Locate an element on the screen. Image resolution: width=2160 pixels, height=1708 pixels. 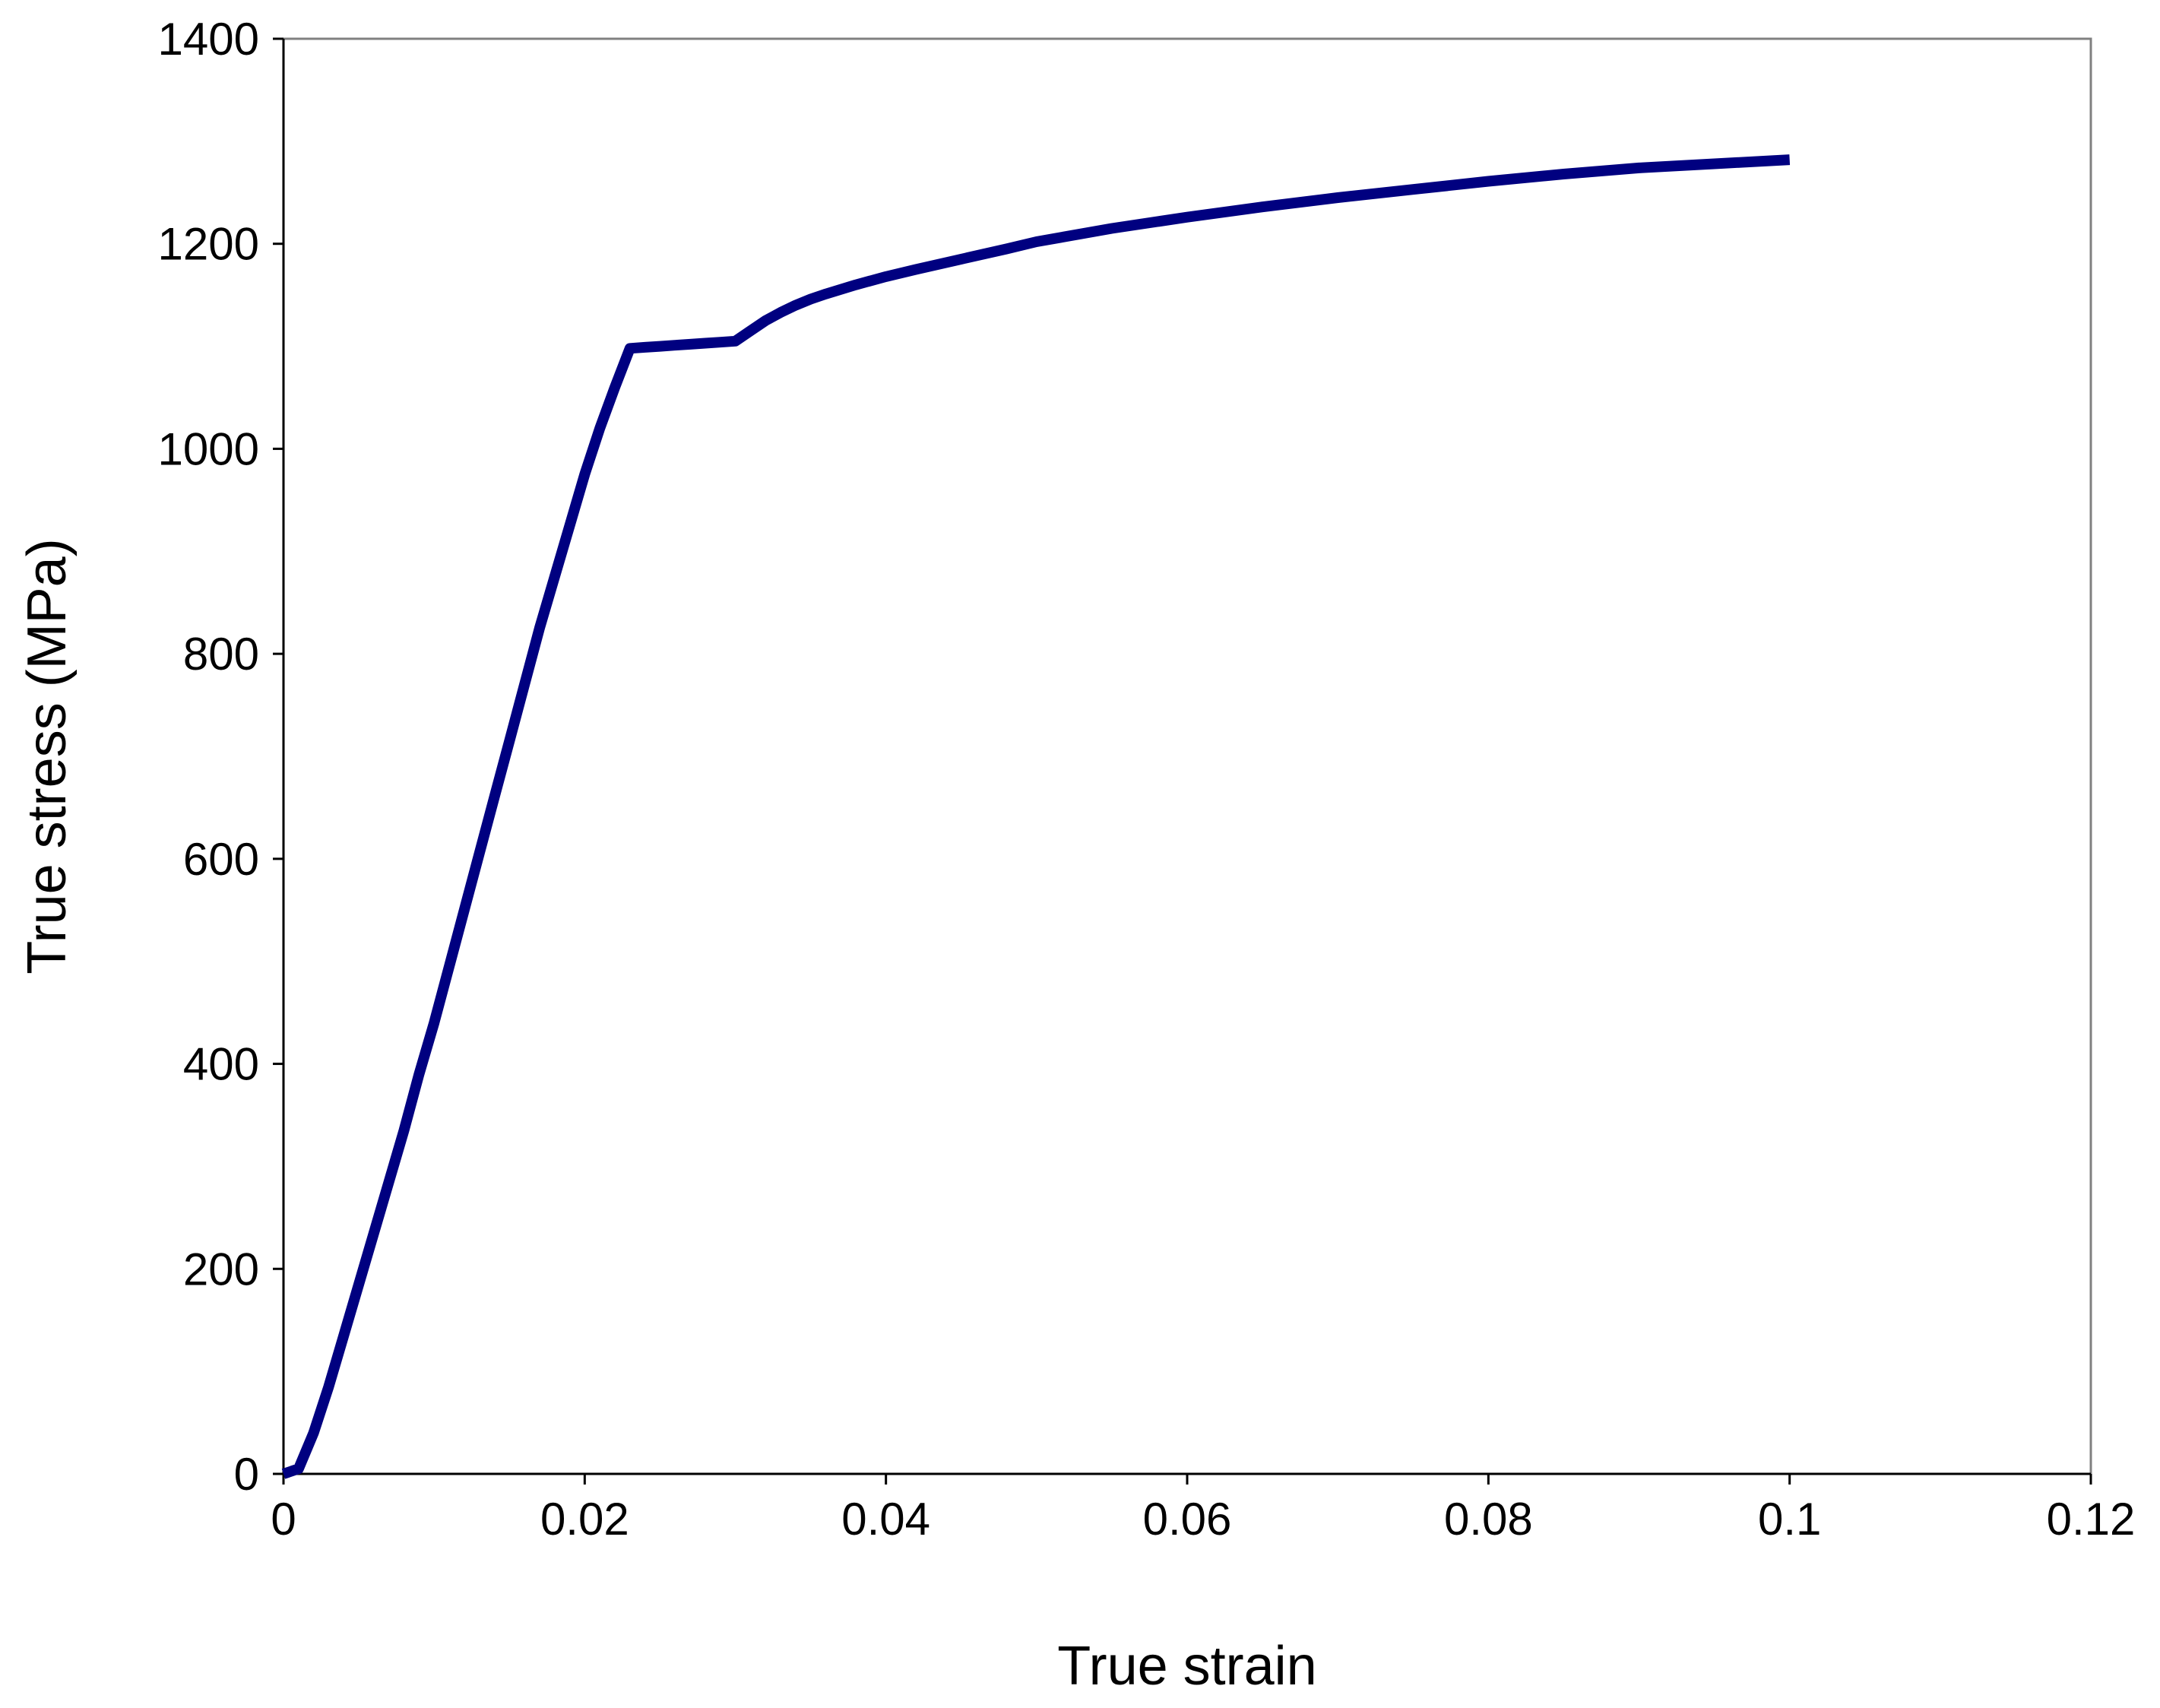
y-tick-label: 1000 is located at coordinates (209, 448).